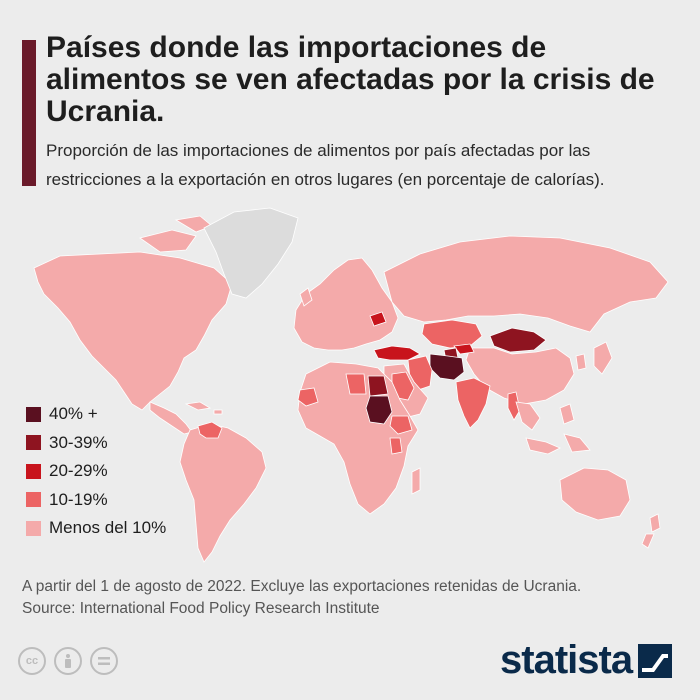 The height and width of the screenshot is (700, 700). Describe the element at coordinates (308, 397) in the screenshot. I see `region-mauritania` at that location.